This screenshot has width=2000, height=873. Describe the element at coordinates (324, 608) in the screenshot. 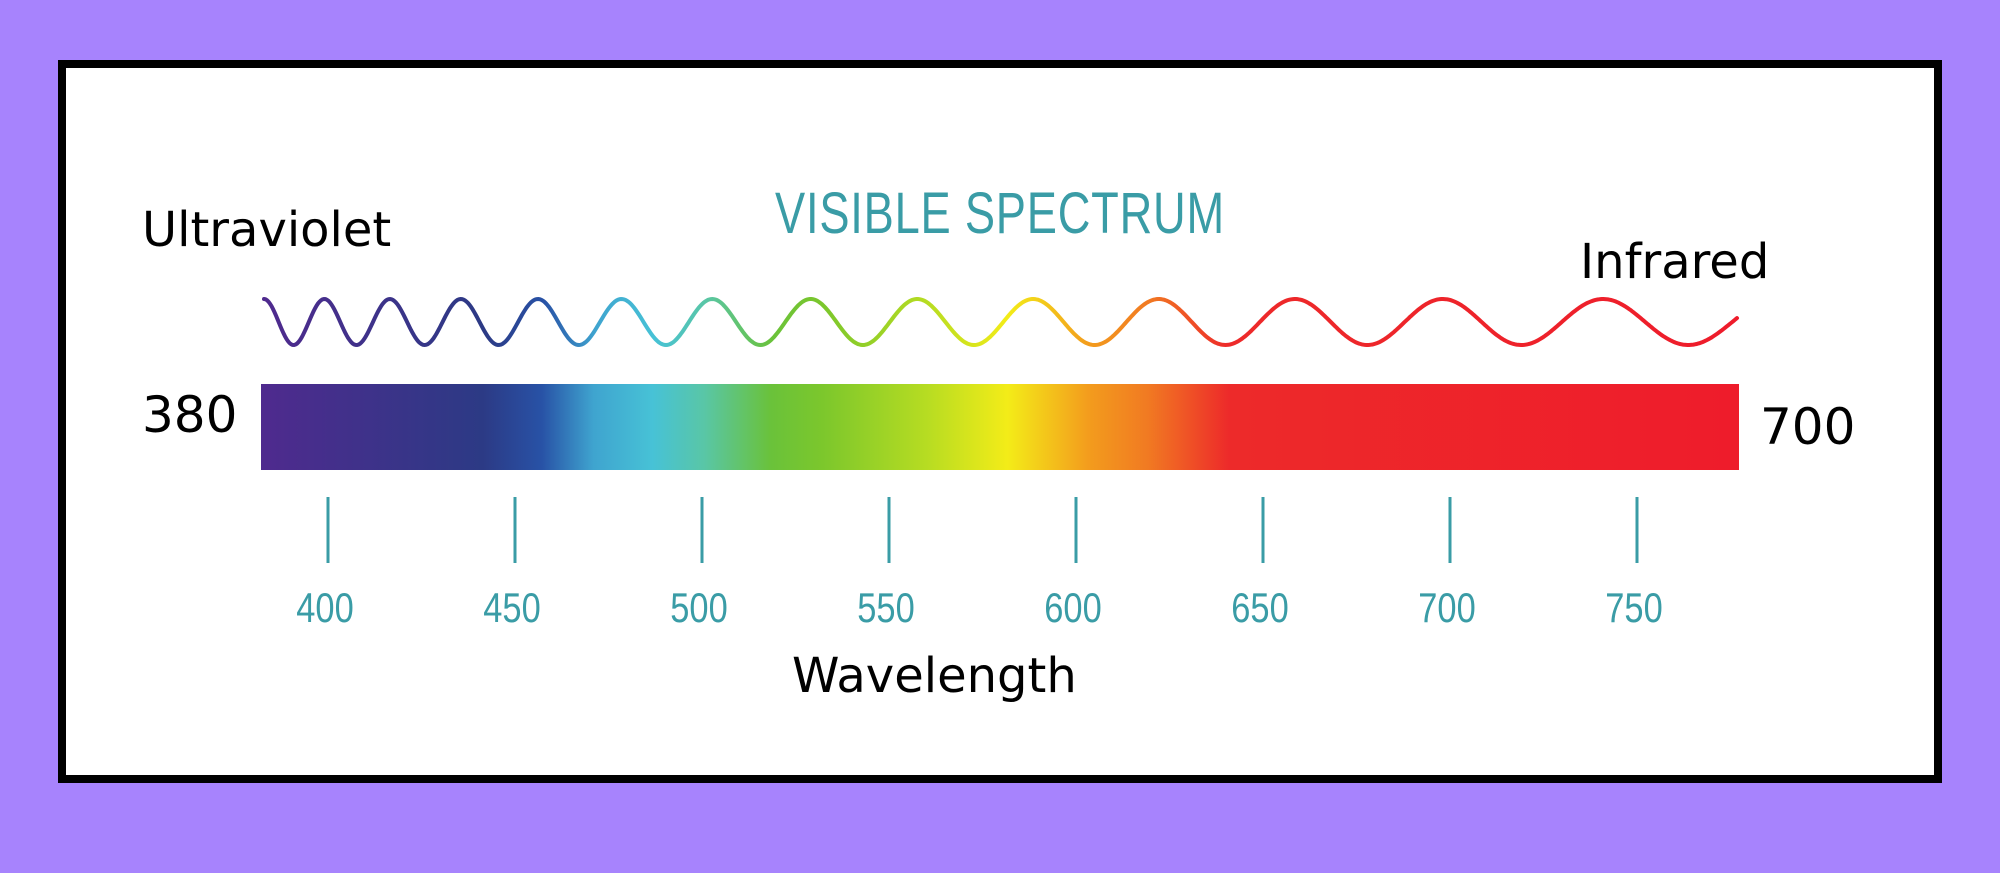

I see `tick-label: 400` at that location.